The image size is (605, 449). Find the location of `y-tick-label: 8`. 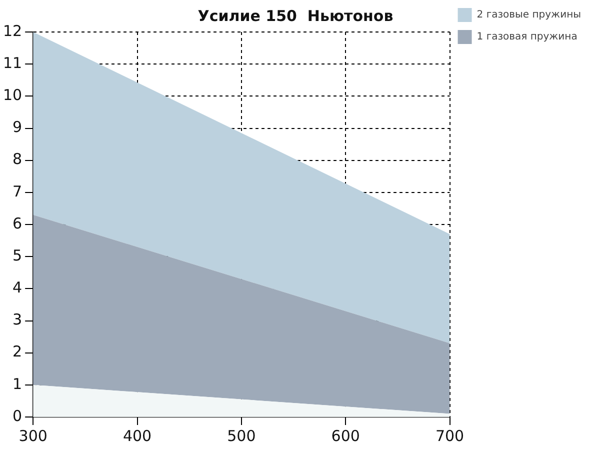

y-tick-label: 8 is located at coordinates (17, 159).